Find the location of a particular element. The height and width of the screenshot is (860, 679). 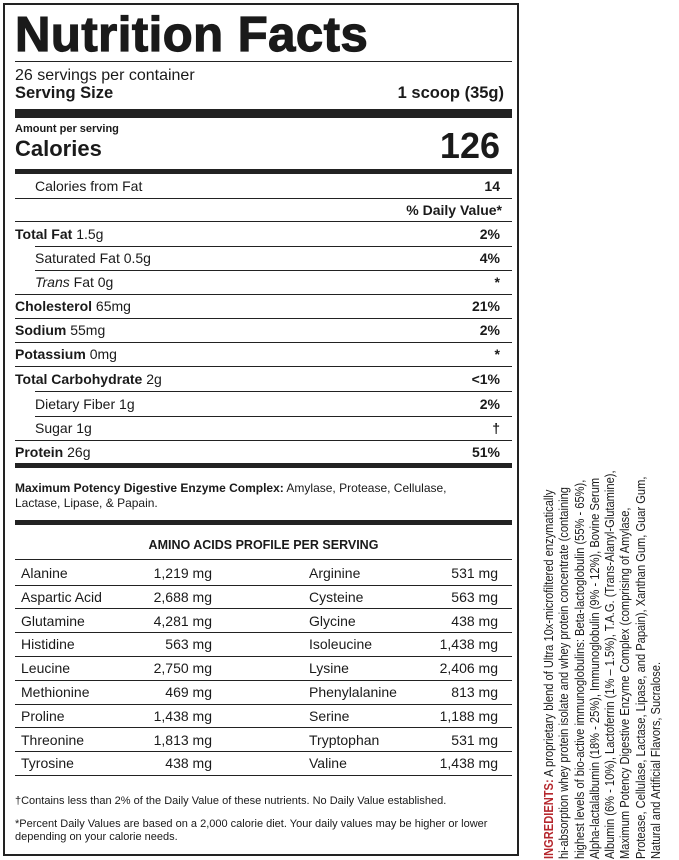

amino-amount: 1,188 mg is located at coordinates (468, 715).